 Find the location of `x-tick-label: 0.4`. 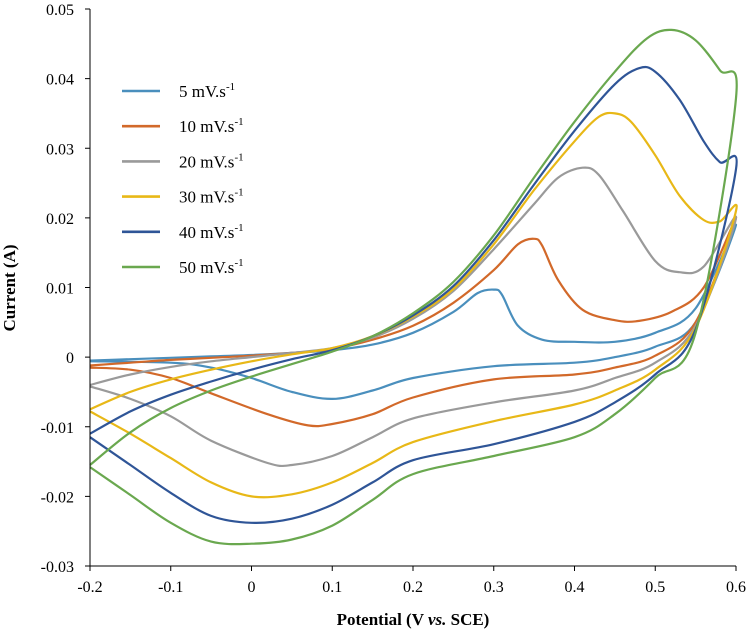

x-tick-label: 0.4 is located at coordinates (575, 587).